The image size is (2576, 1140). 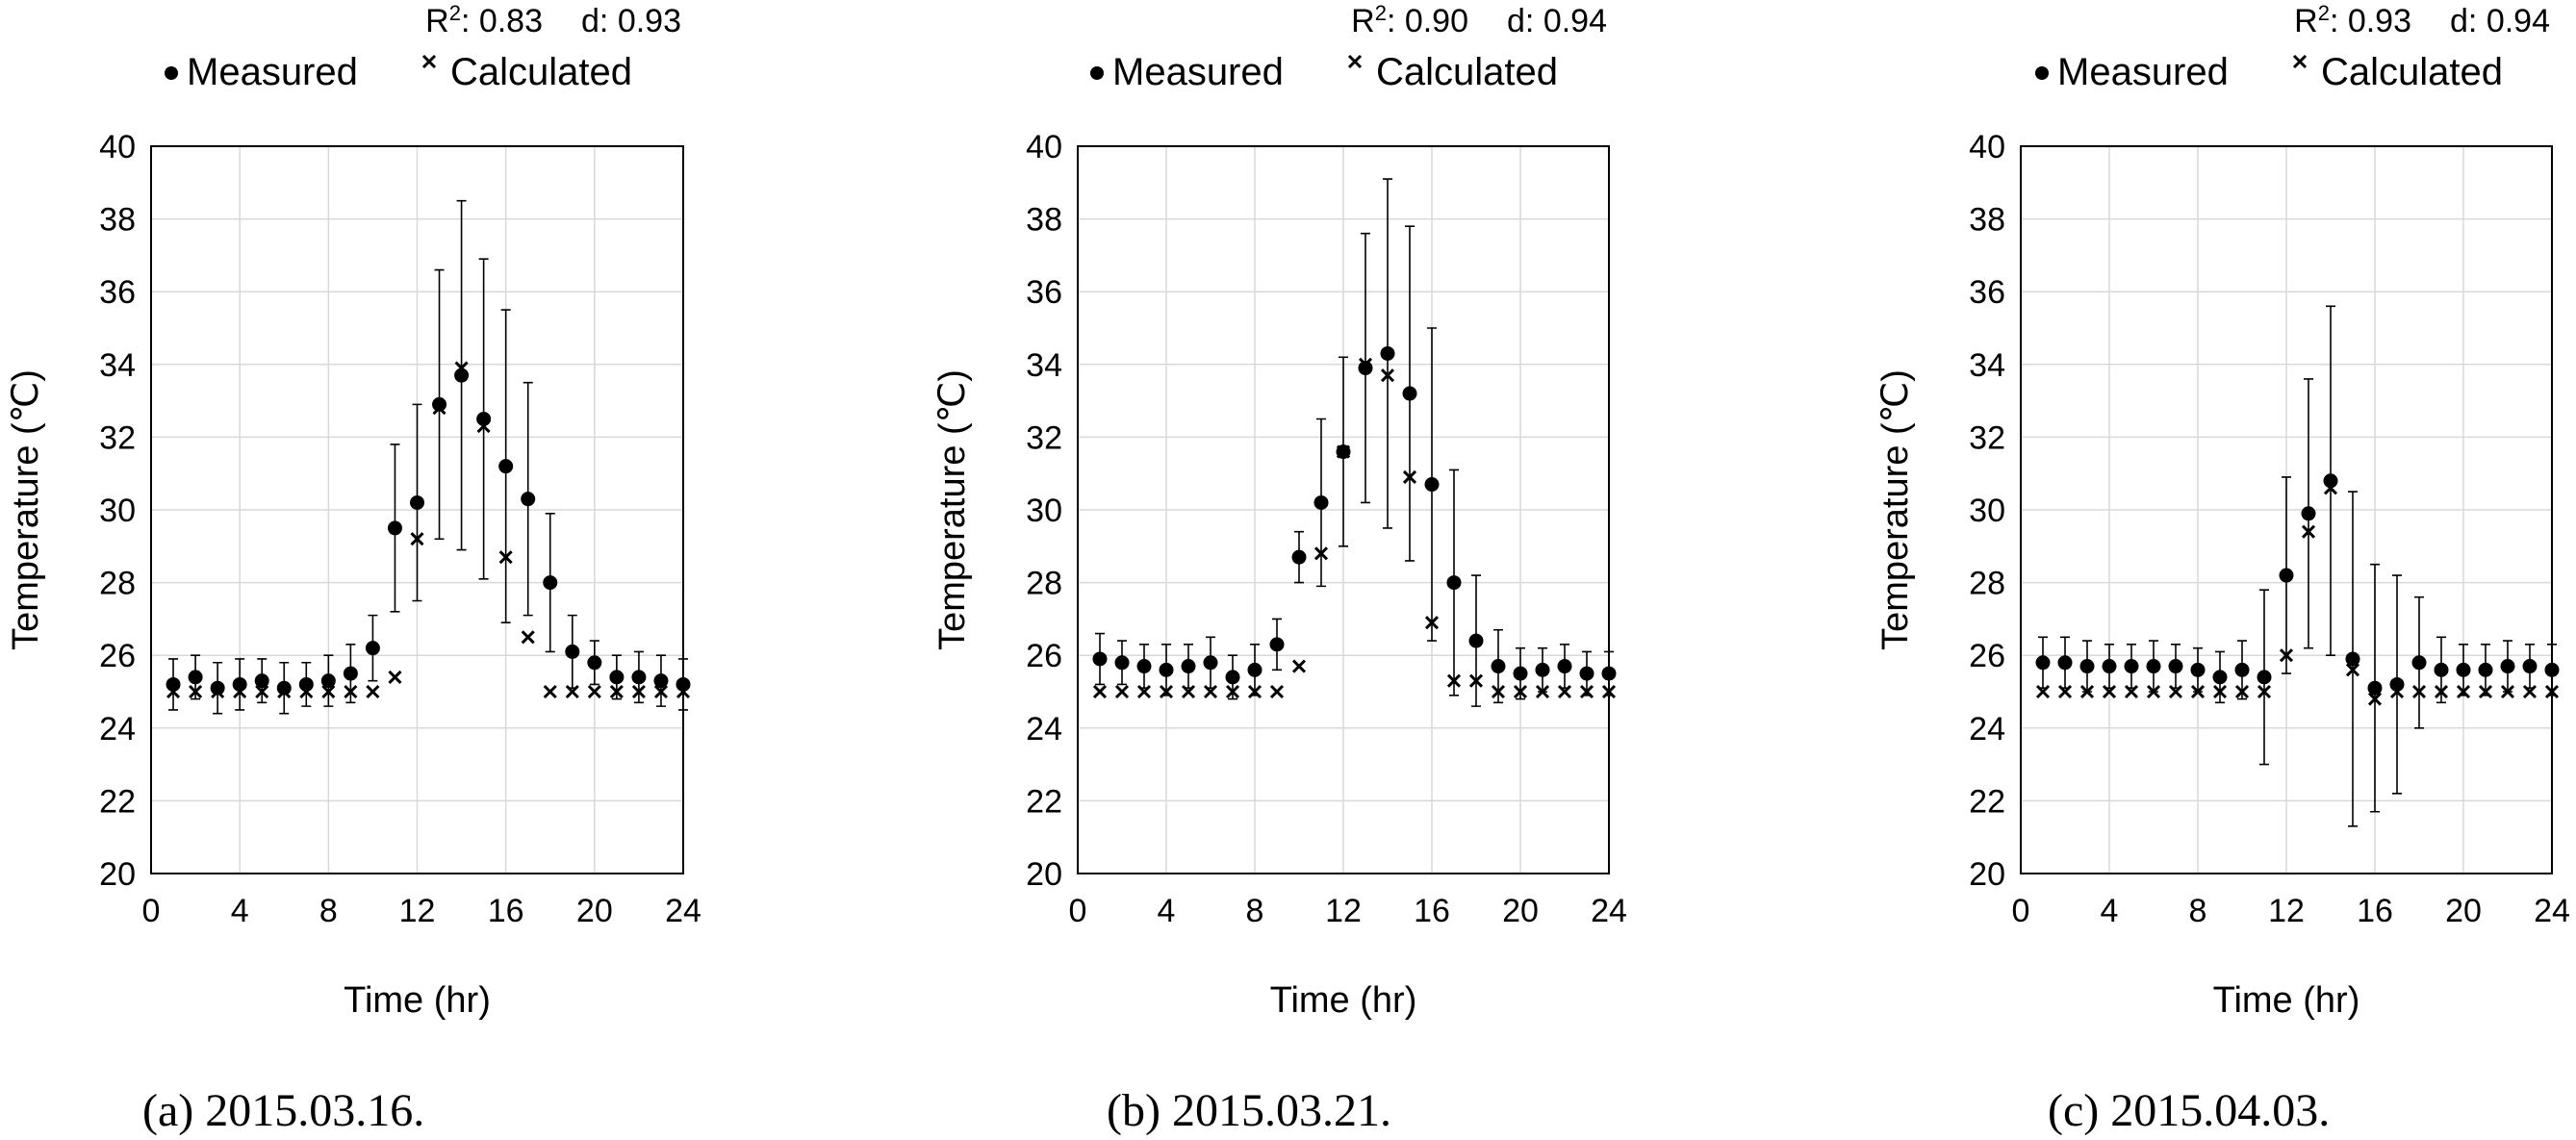 I want to click on panel-caption: (b) 2015.03.21., so click(x=1249, y=1111).